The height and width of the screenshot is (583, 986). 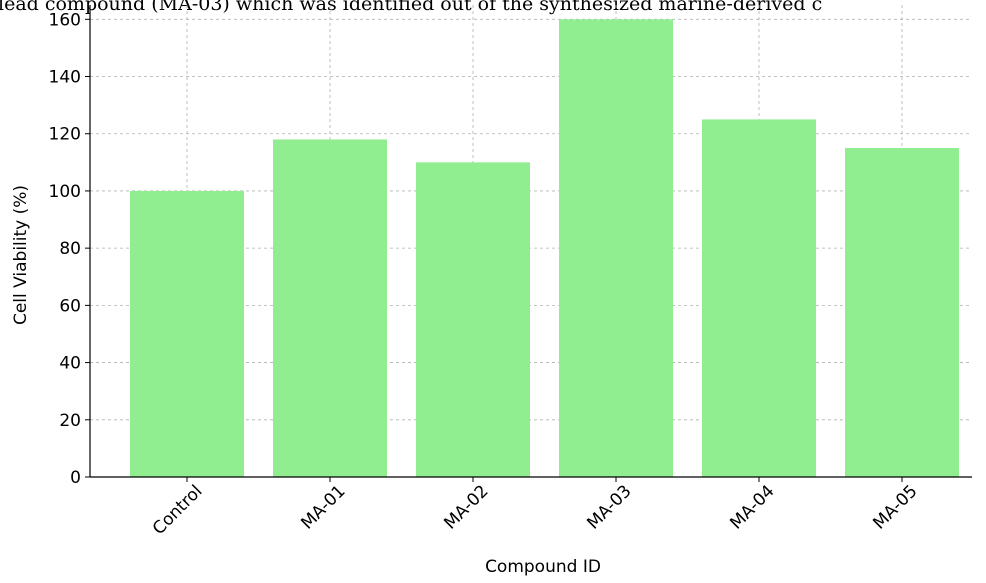 What do you see at coordinates (466, 507) in the screenshot?
I see `x-tick-label: MA-02` at bounding box center [466, 507].